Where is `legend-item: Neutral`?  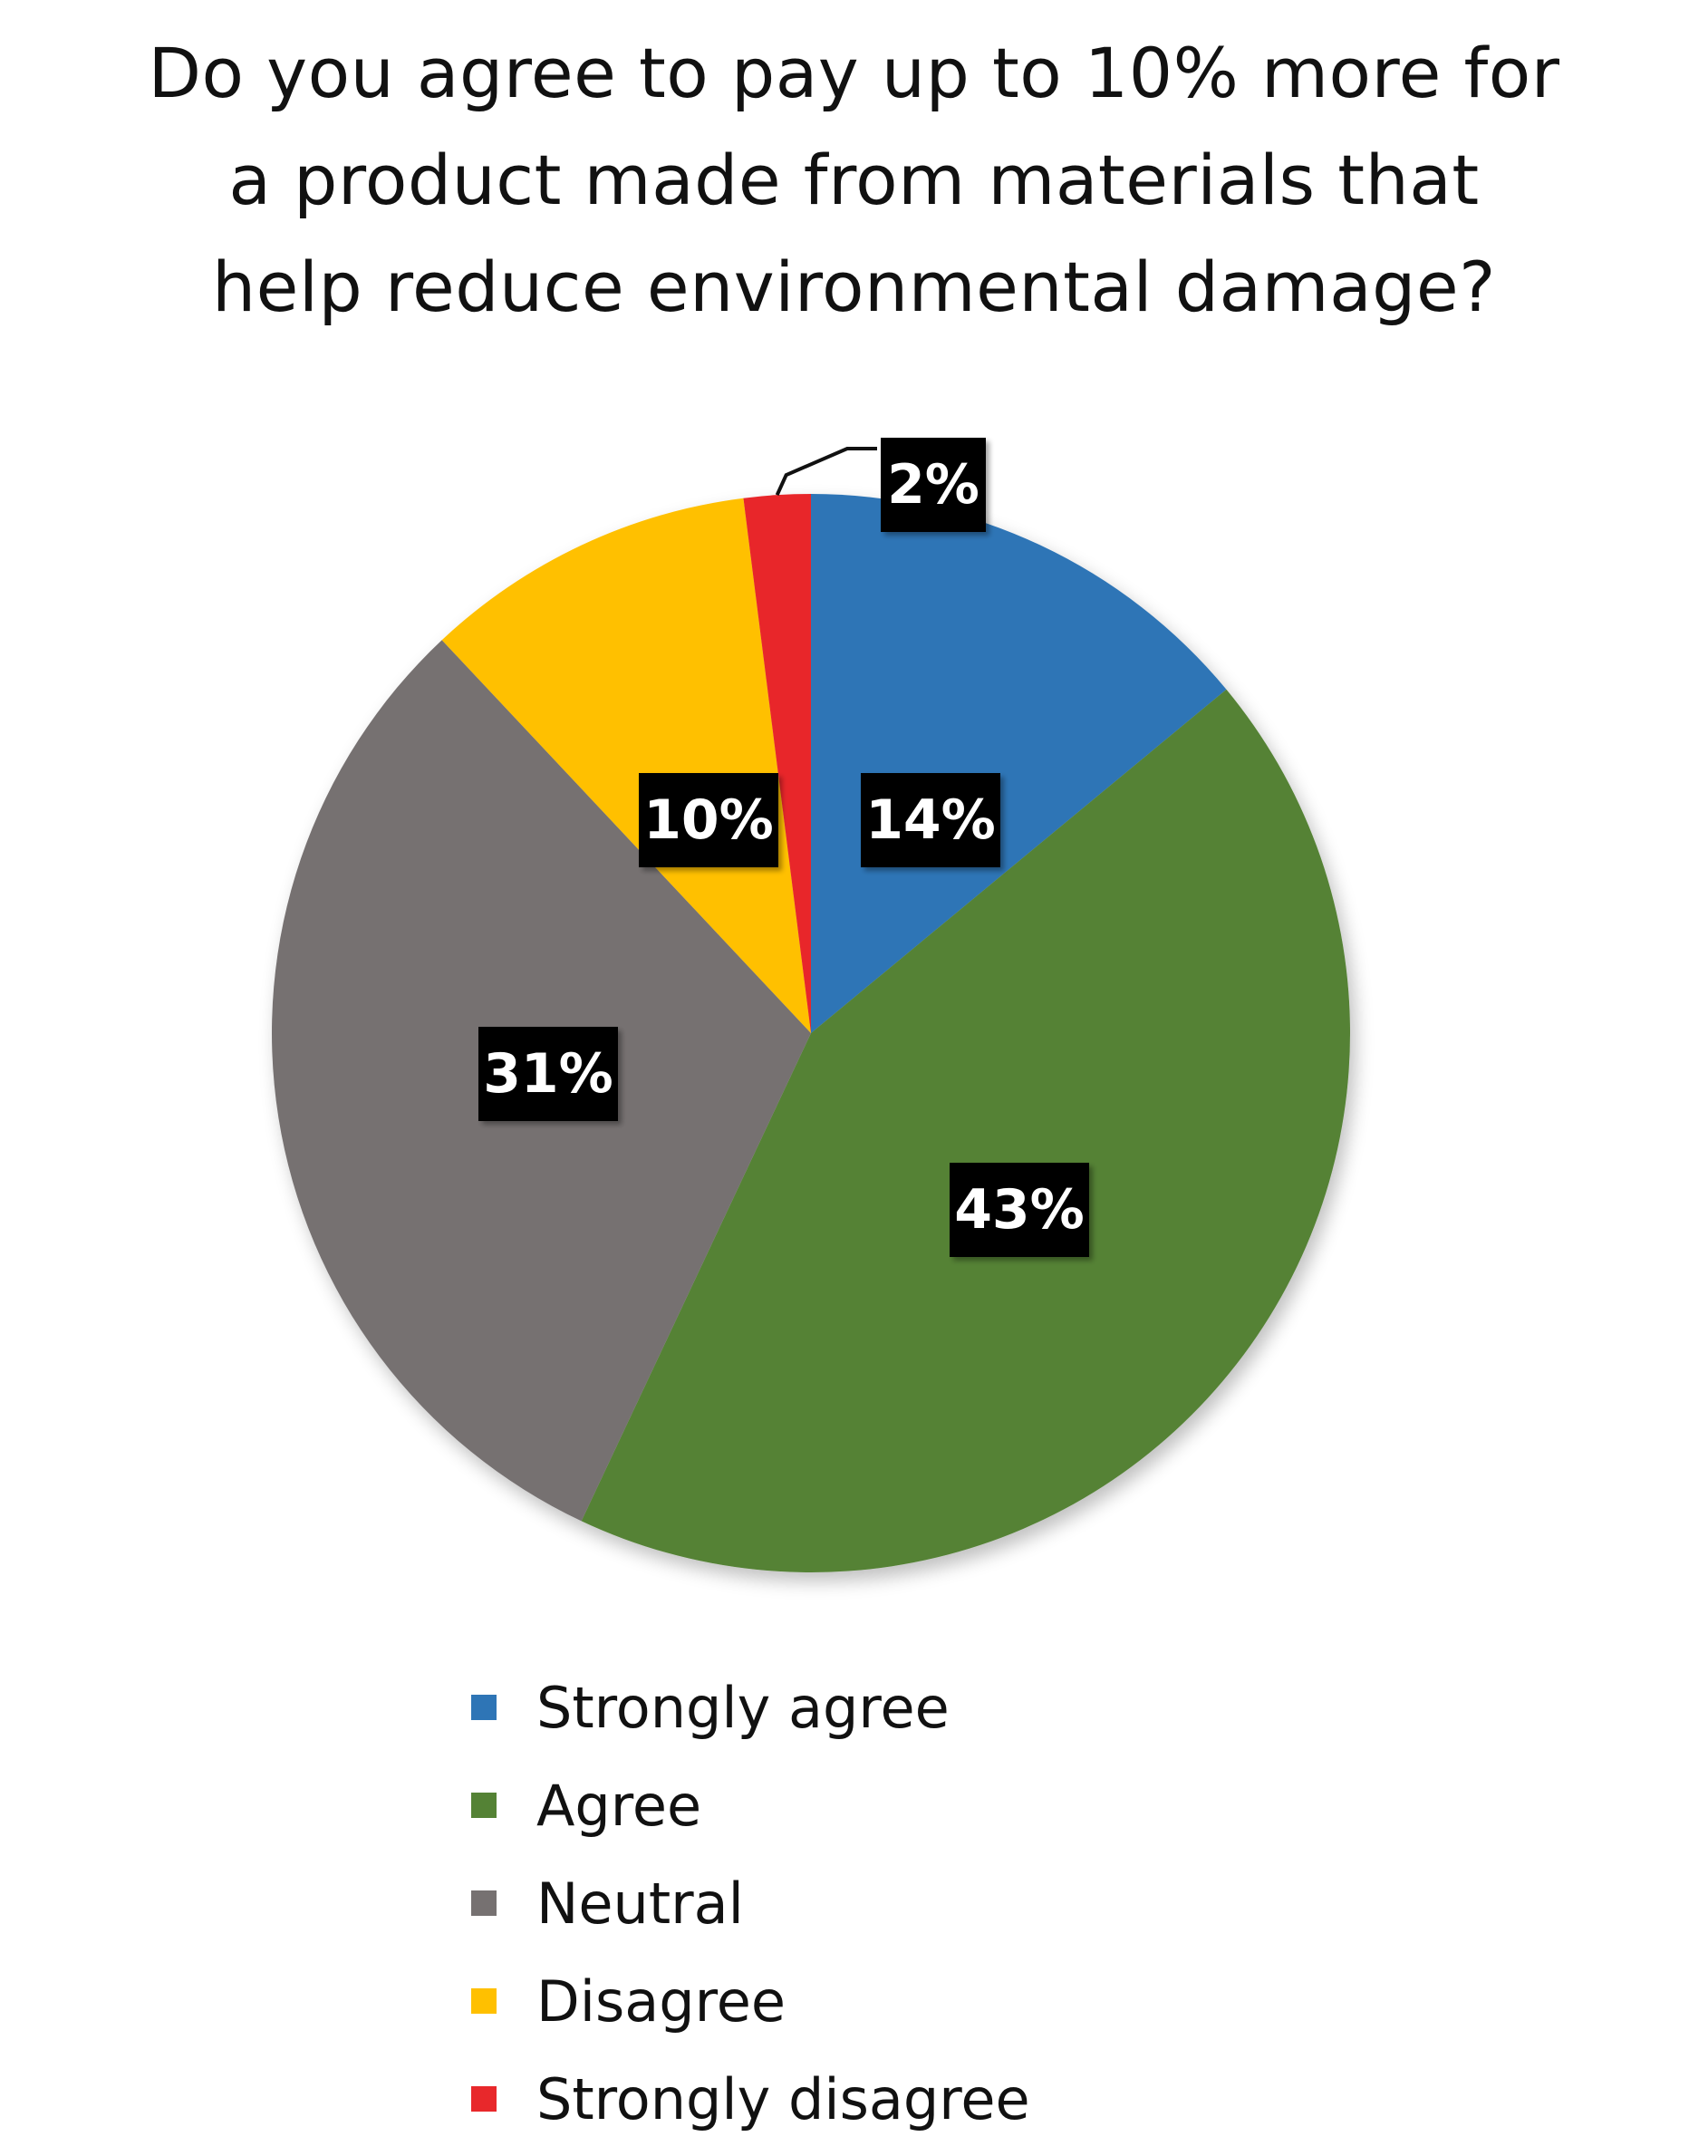 legend-item: Neutral is located at coordinates (879, 1903).